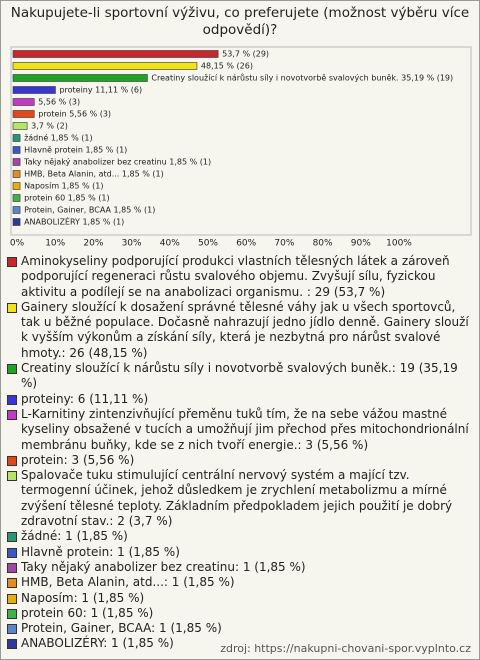  What do you see at coordinates (239, 536) in the screenshot?
I see `legend-item: žádné: 1 (1,85 %)` at bounding box center [239, 536].